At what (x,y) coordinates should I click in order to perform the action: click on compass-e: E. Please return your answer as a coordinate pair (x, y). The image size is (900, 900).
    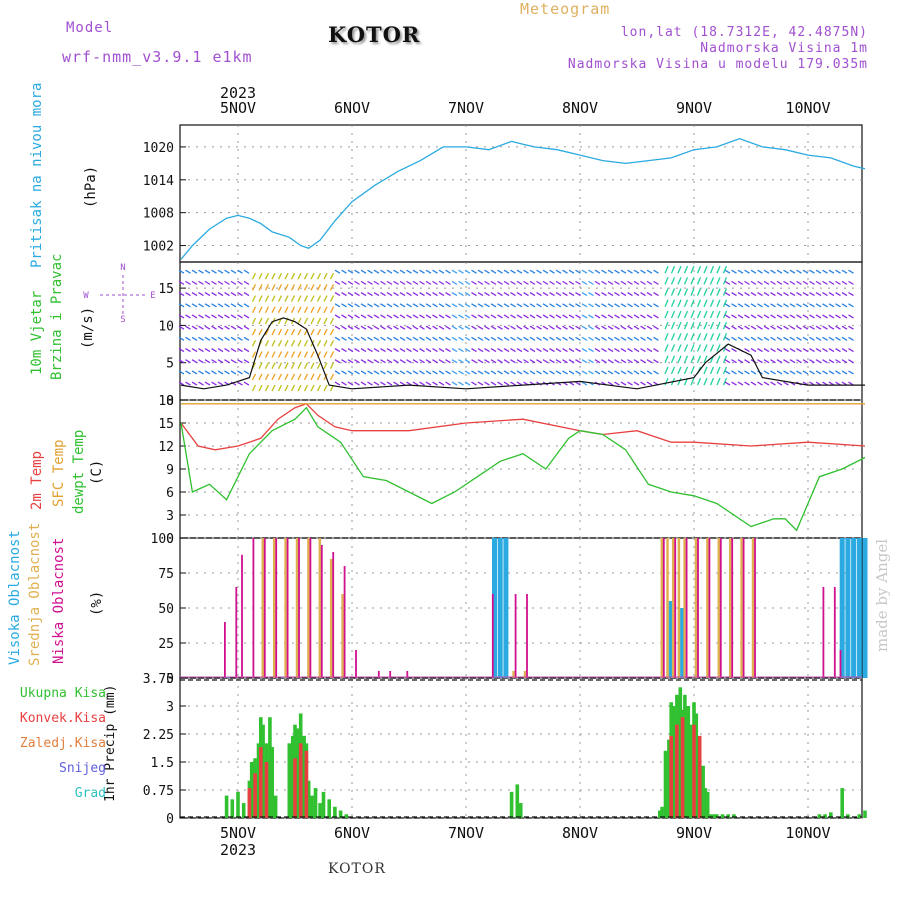
    Looking at the image, I should click on (152, 296).